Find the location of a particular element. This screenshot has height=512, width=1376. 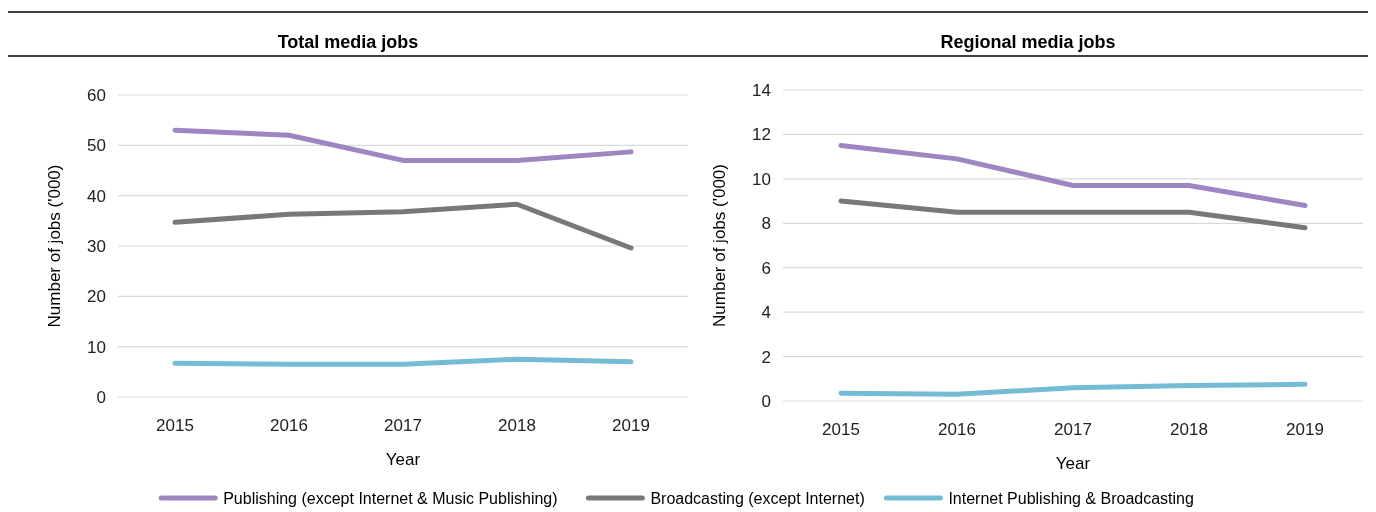

y-tick-label: 4 is located at coordinates (766, 313).